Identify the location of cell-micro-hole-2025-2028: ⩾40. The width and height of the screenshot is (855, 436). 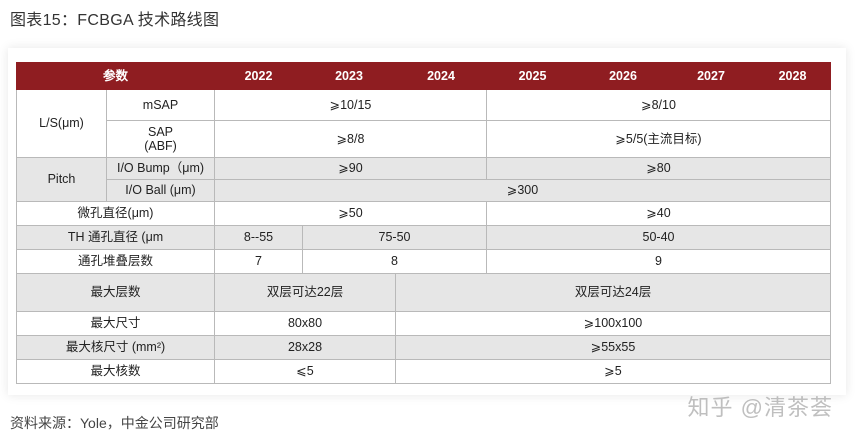
(659, 213).